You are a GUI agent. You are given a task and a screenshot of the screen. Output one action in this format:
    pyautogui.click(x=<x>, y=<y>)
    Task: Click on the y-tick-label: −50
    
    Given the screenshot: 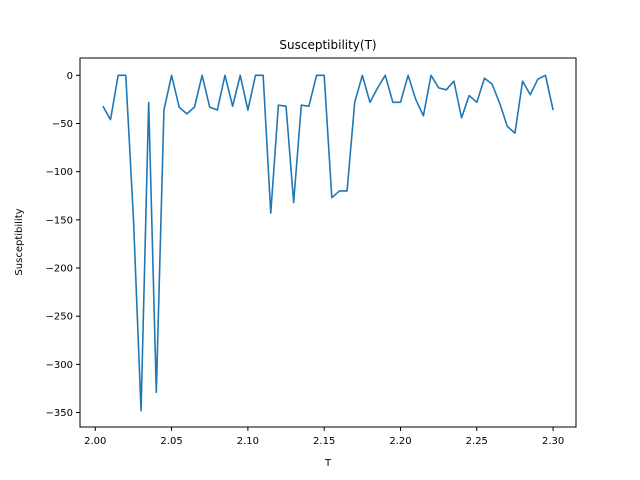 What is the action you would take?
    pyautogui.click(x=62, y=124)
    